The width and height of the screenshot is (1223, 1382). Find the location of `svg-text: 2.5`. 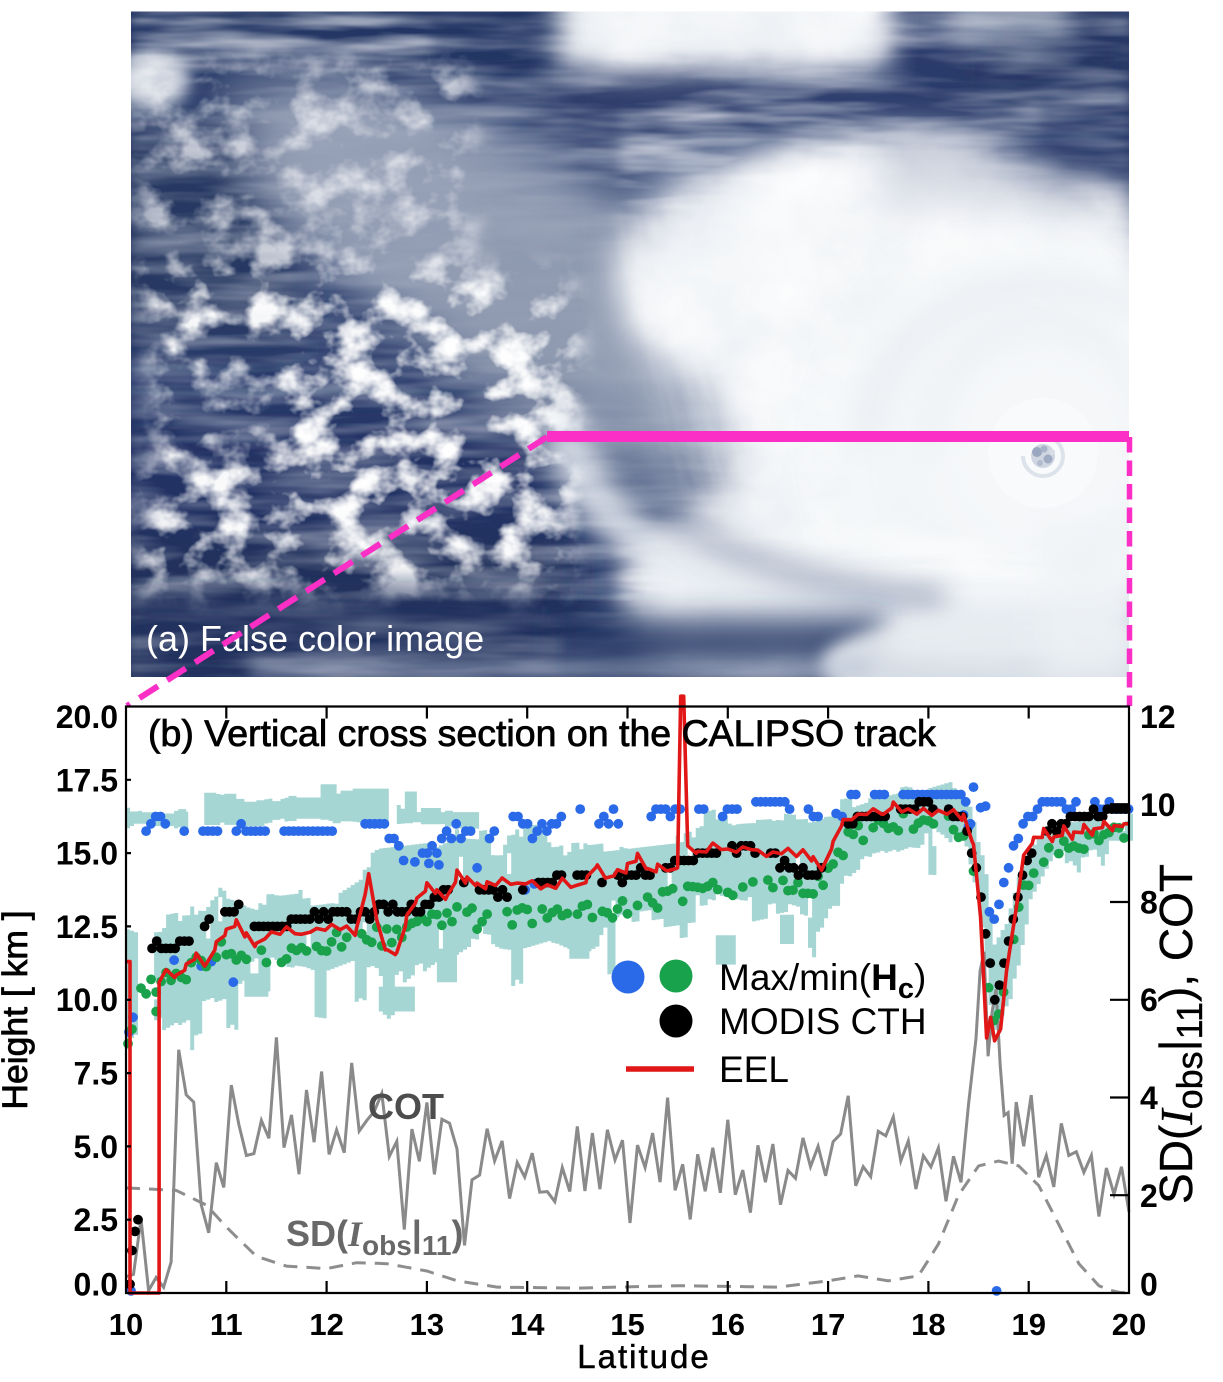

svg-text: 2.5 is located at coordinates (96, 1220).